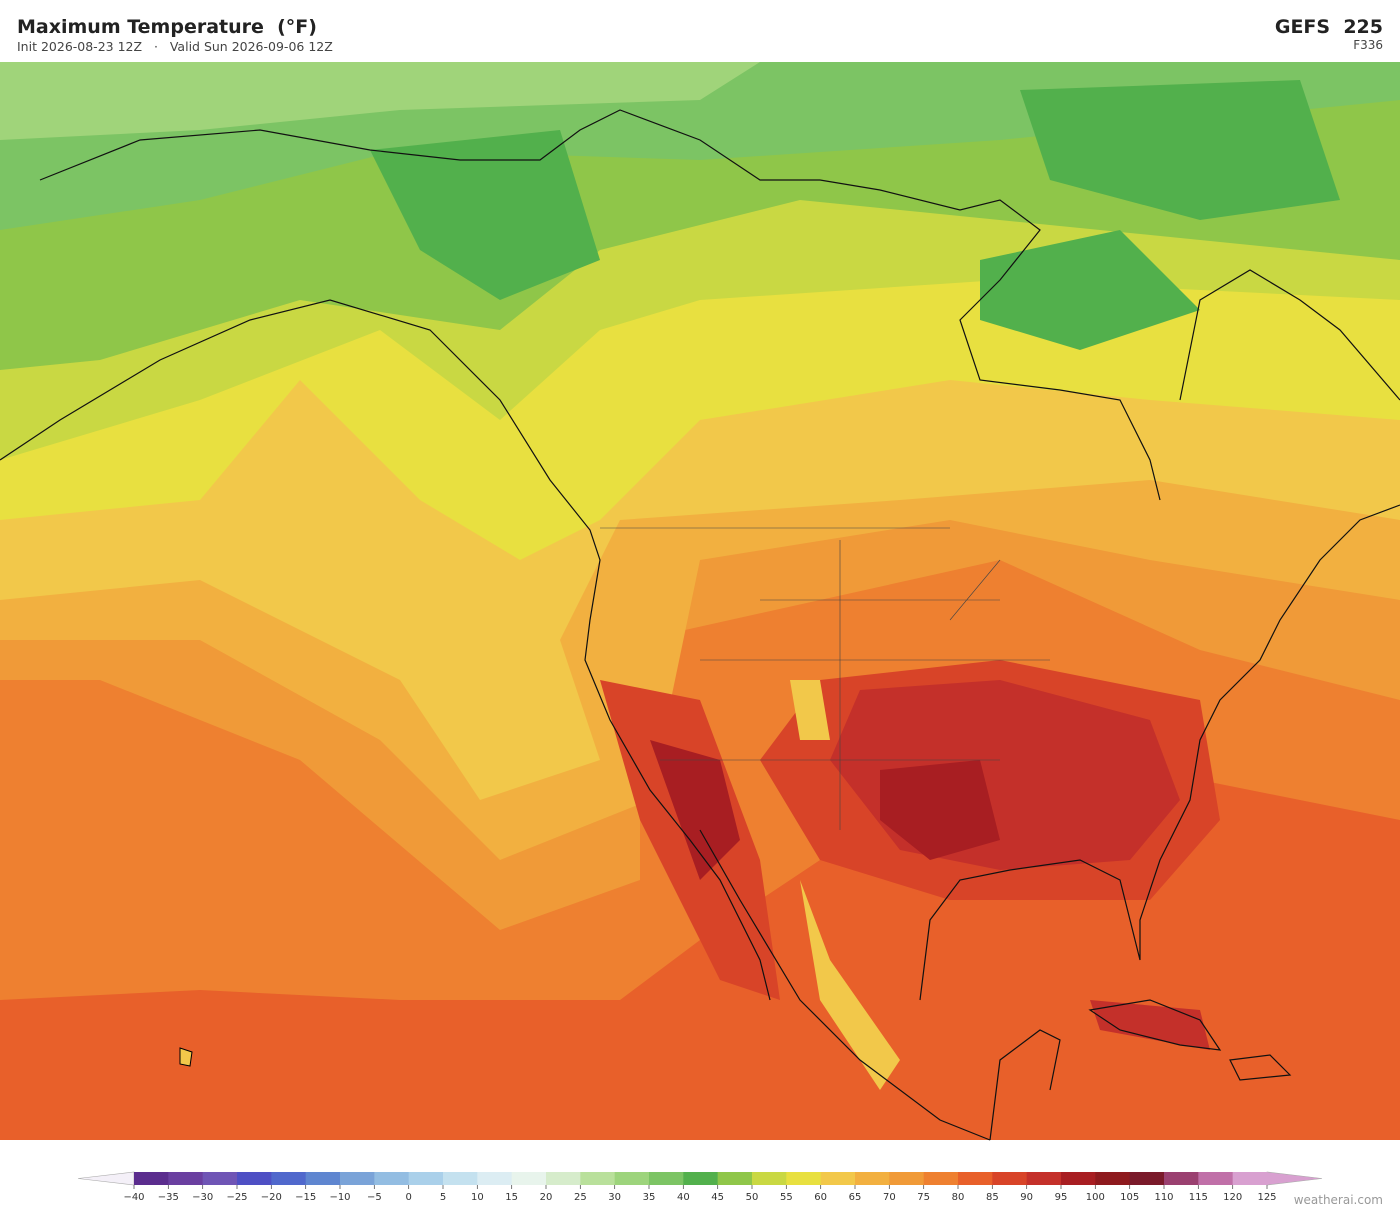 This screenshot has height=1215, width=1400. I want to click on colorbar-tick-label: 120, so click(1232, 1197).